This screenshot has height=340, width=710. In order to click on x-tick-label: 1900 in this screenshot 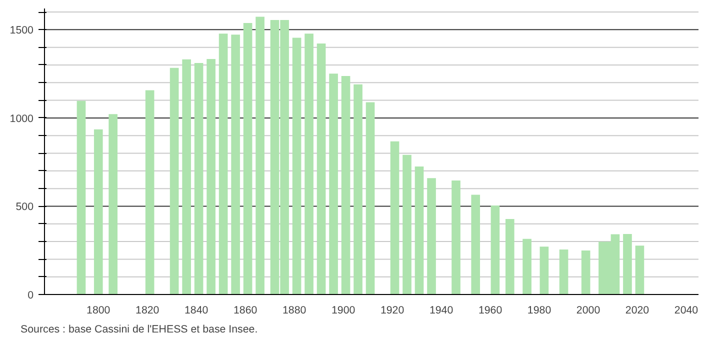, I will do `click(343, 310)`.